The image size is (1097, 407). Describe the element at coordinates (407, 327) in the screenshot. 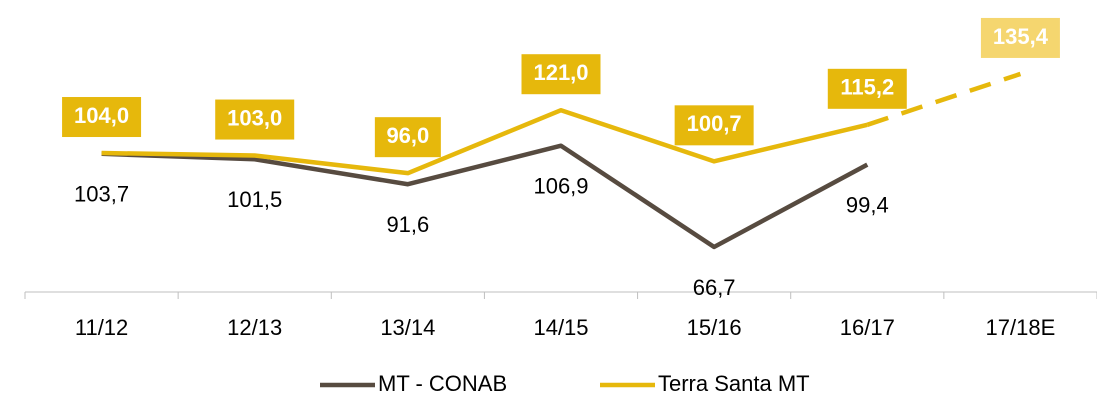

I see `x-tick-label: 13/14` at that location.